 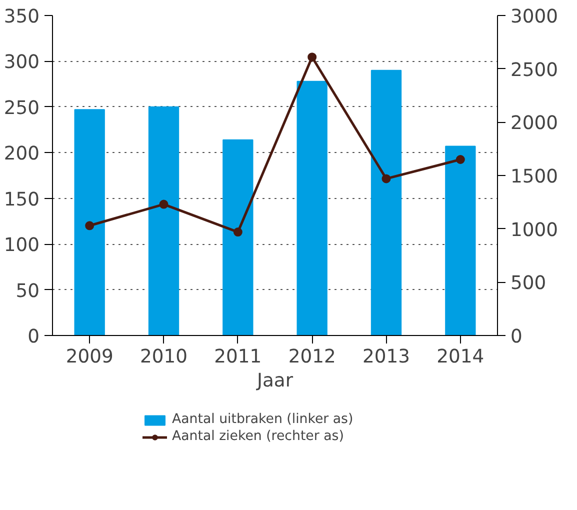 What do you see at coordinates (22, 154) in the screenshot?
I see `y-tick-label: 200` at bounding box center [22, 154].